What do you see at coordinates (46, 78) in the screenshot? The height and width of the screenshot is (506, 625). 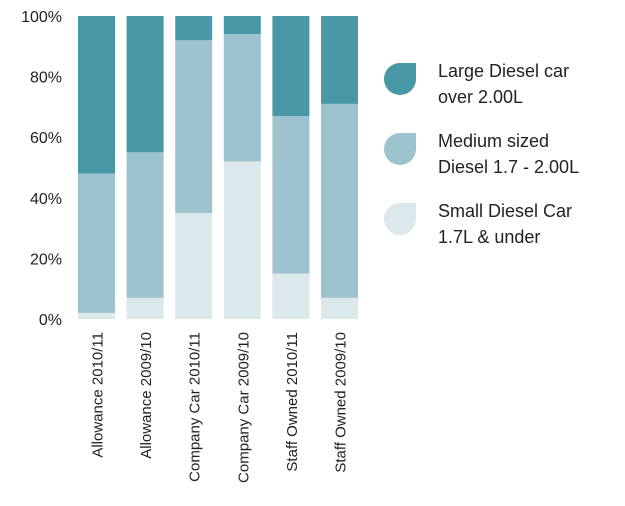 I see `y-tick-label: 80%` at bounding box center [46, 78].